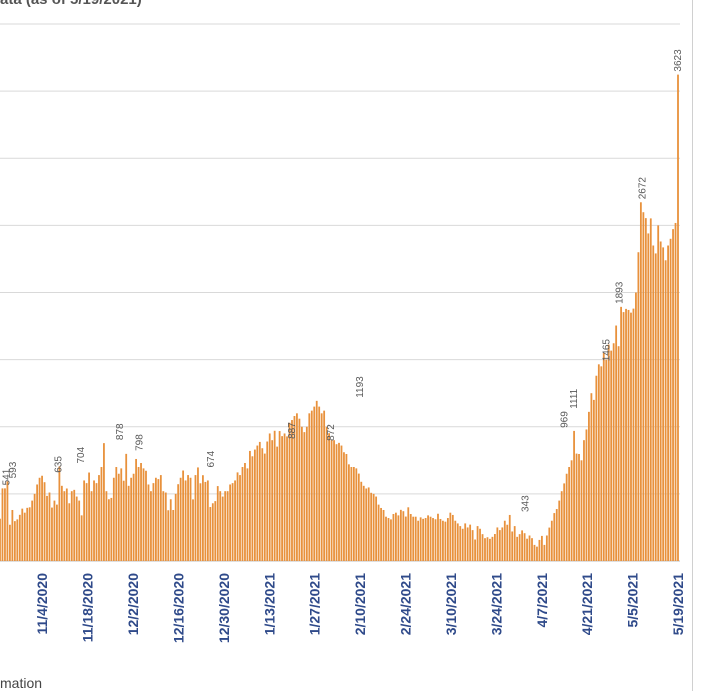 This screenshot has height=691, width=720. What do you see at coordinates (565, 419) in the screenshot?
I see `data-label: 969` at bounding box center [565, 419].